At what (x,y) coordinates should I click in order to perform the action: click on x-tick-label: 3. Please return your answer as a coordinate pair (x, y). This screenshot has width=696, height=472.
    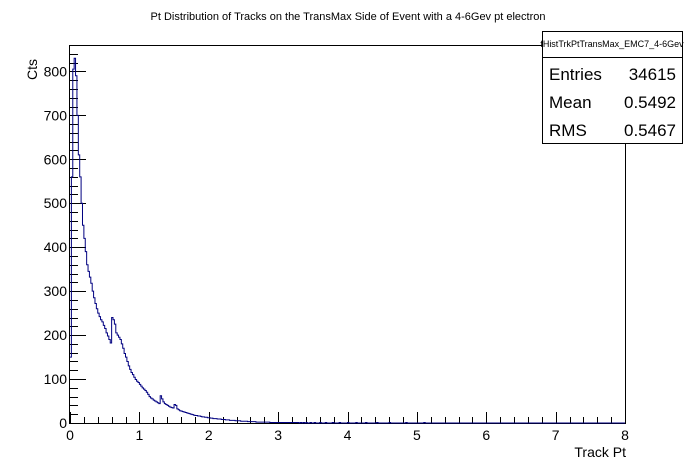
    Looking at the image, I should click on (278, 435).